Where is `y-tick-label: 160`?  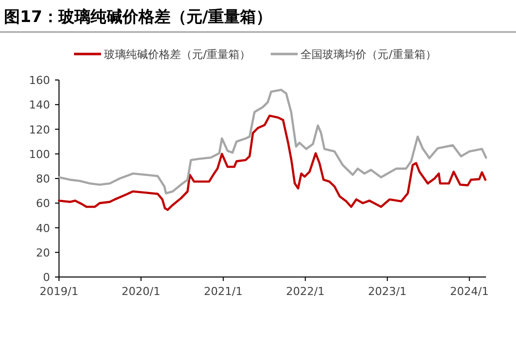
y-tick-label: 160 is located at coordinates (39, 80).